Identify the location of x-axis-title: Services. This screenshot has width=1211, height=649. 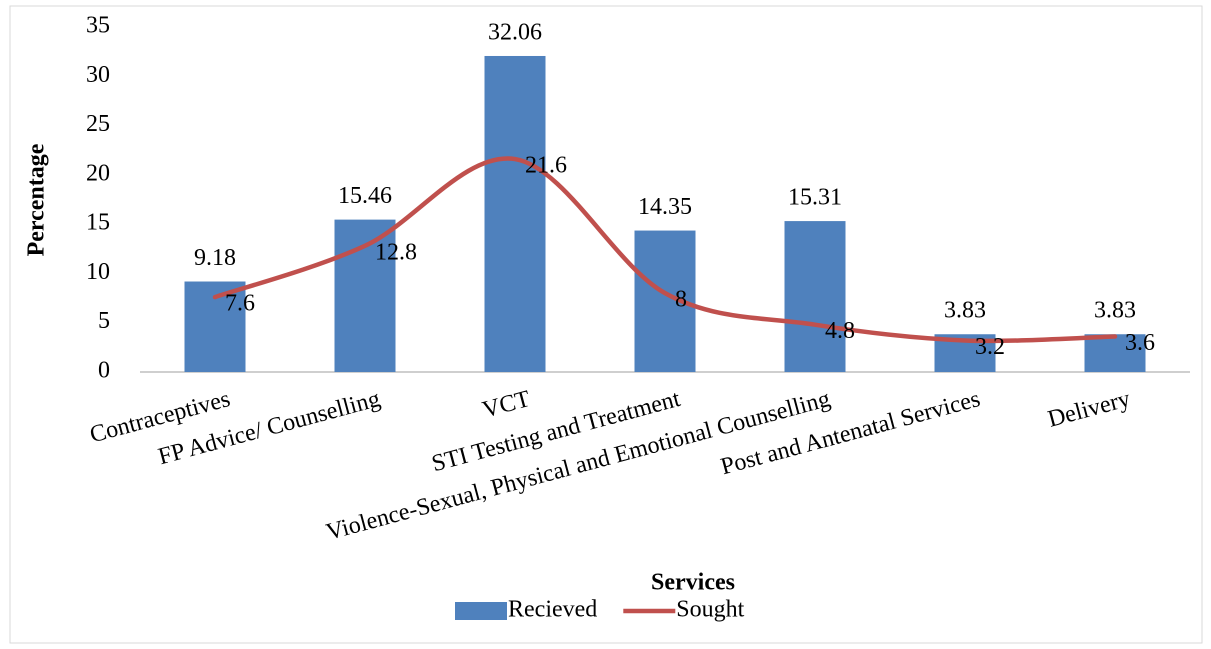
(693, 583).